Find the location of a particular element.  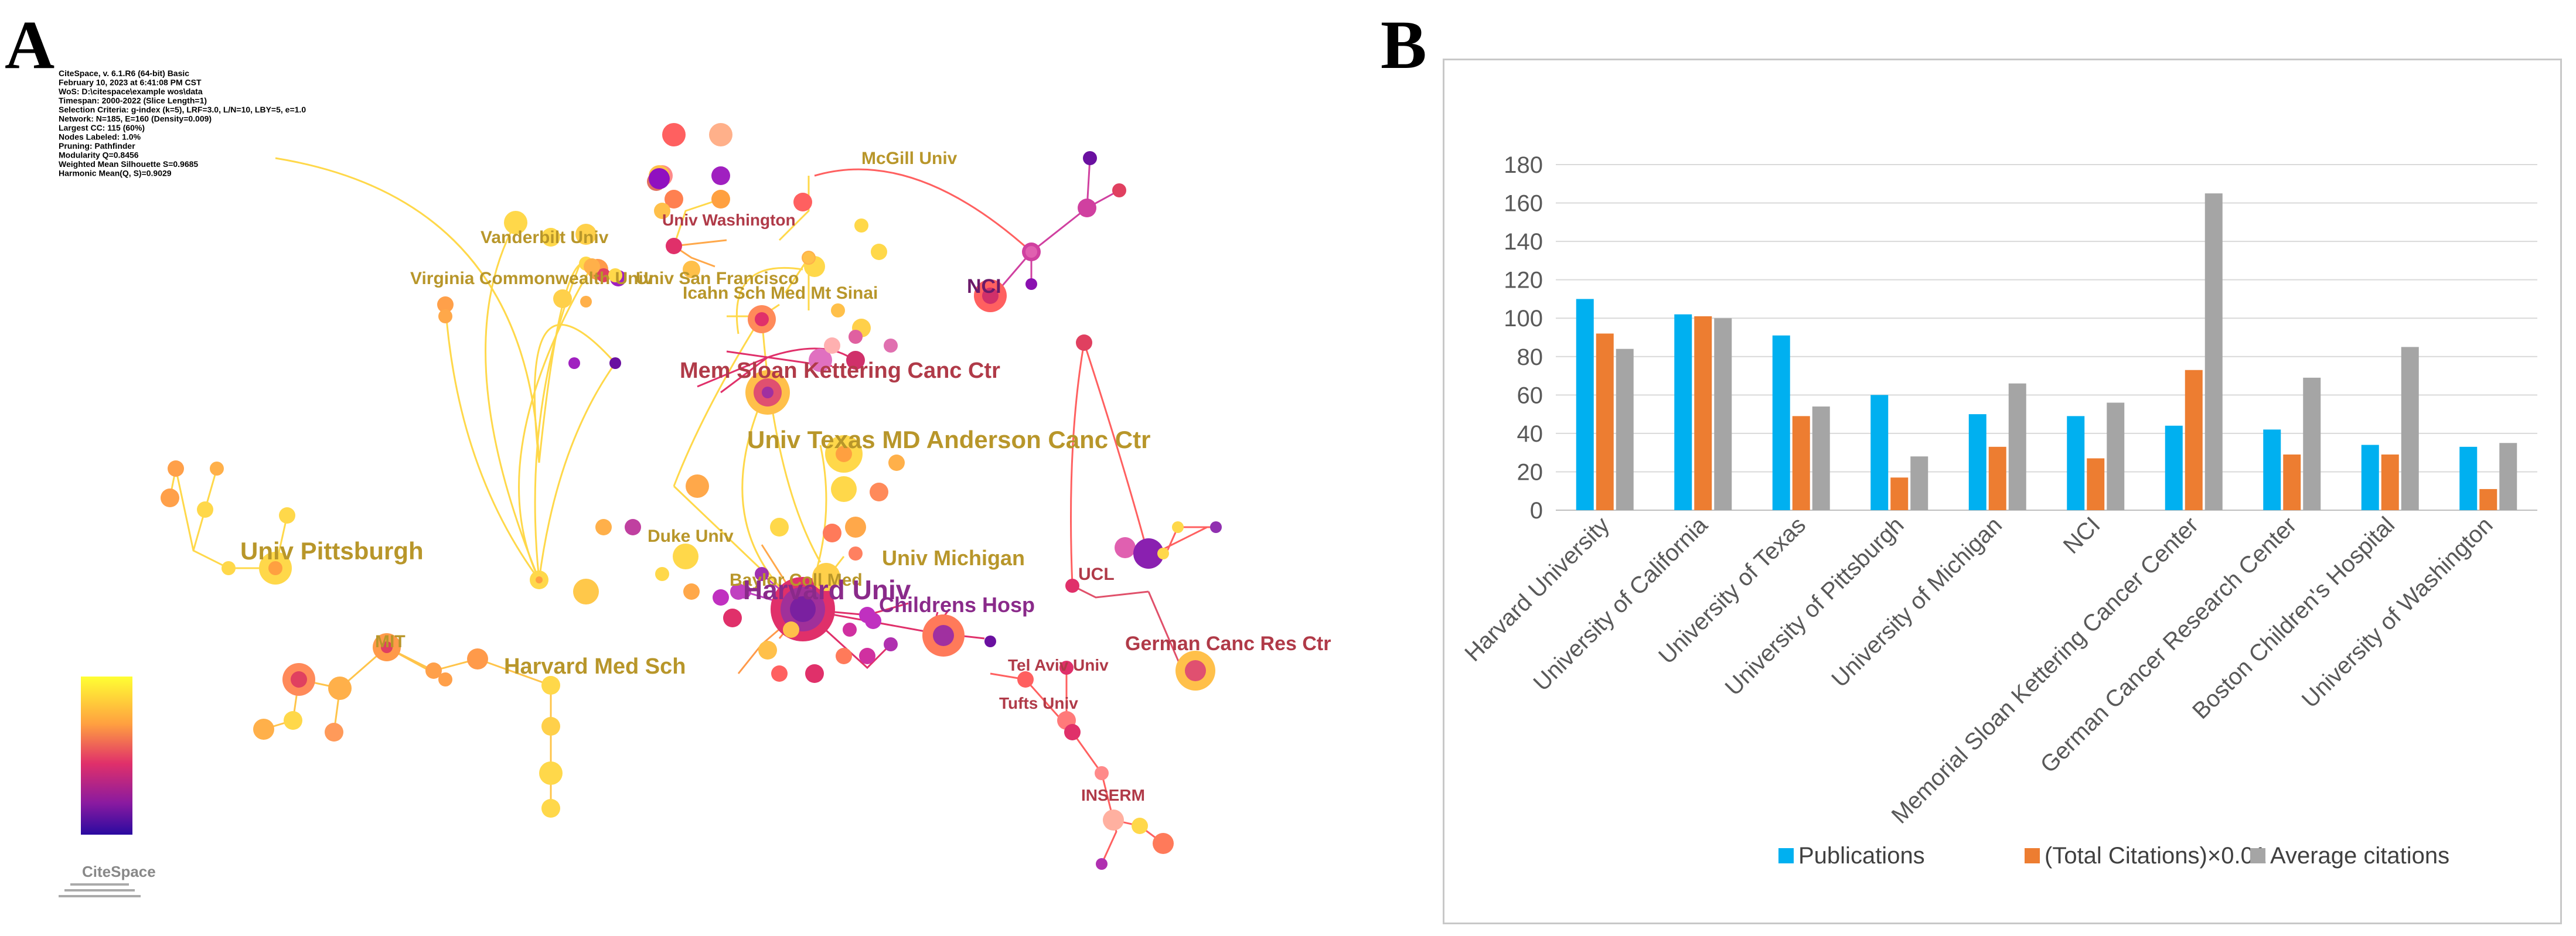

x-tick-label: Boston Children's Hospital is located at coordinates (2293, 618).